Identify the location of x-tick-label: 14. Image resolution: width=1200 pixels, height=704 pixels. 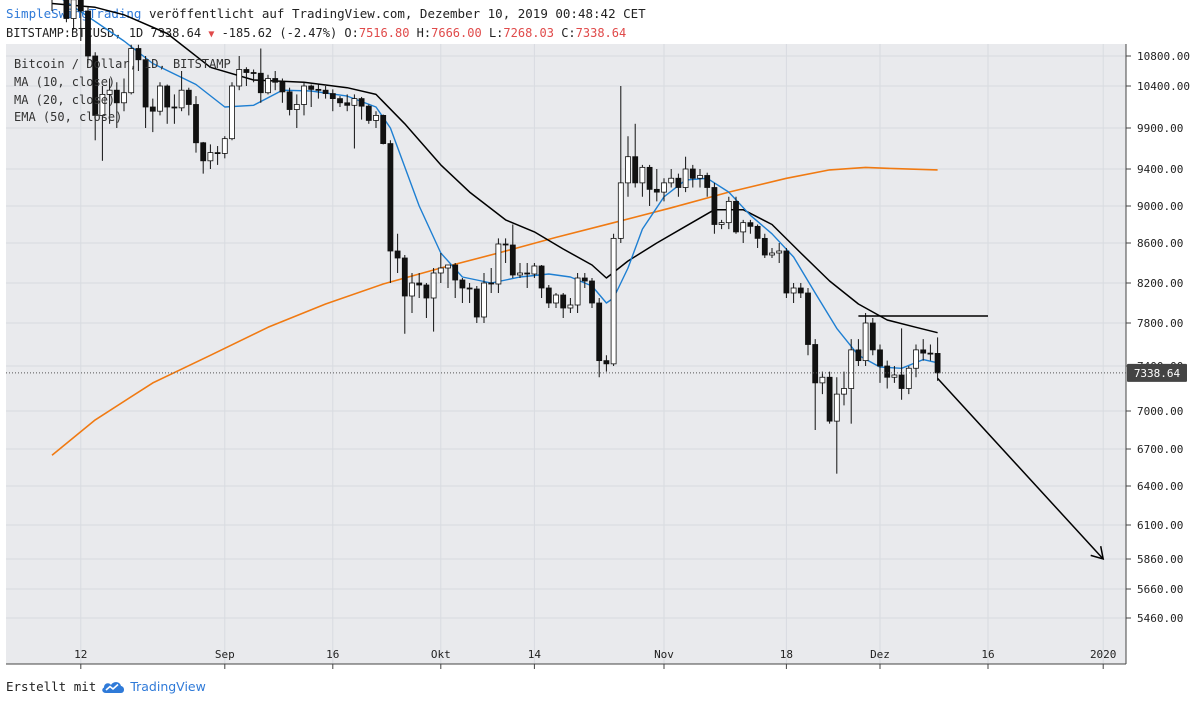
(535, 654).